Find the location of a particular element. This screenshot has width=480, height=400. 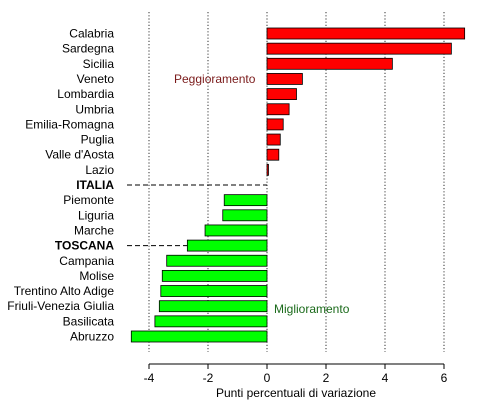

category-label-abruzzo: Abruzzo is located at coordinates (92, 337).